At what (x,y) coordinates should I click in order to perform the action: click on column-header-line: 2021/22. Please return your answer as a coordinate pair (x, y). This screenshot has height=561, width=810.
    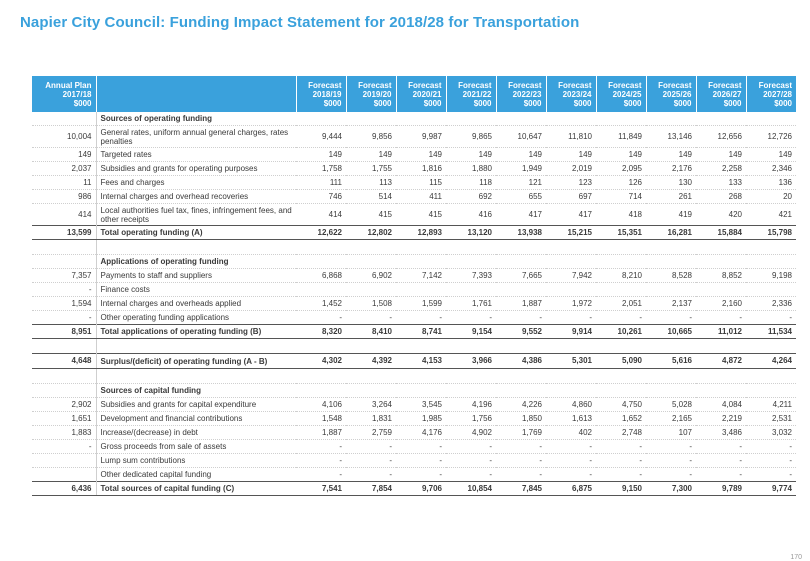
    Looking at the image, I should click on (477, 94).